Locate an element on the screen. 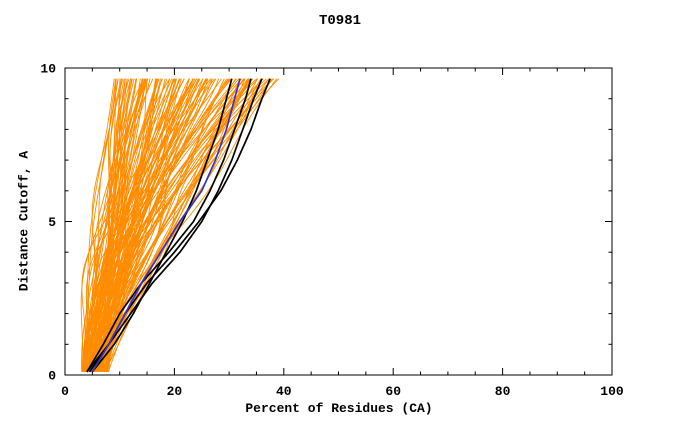  x-tick-label: 100 is located at coordinates (612, 391).